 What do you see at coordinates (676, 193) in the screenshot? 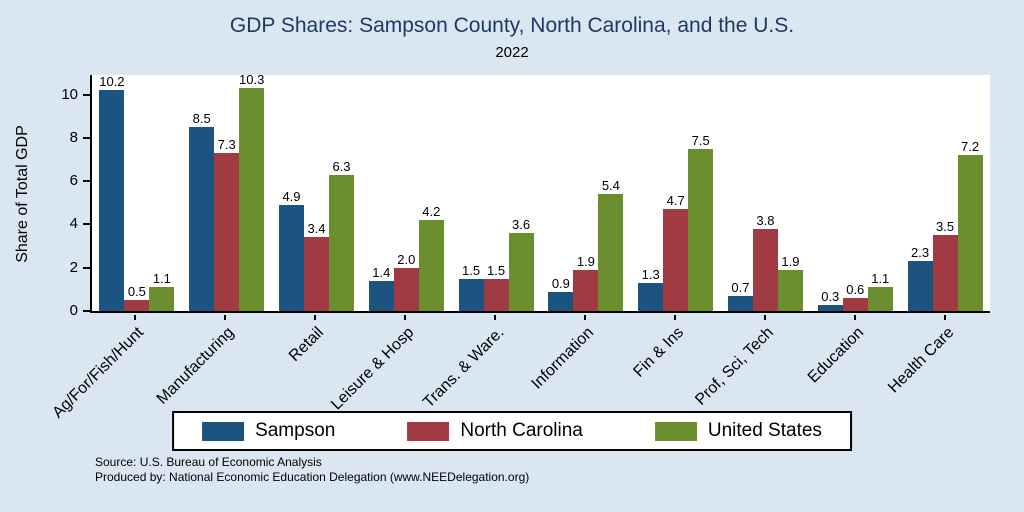
I see `bar-group: 1.3 4.7 7.5` at bounding box center [676, 193].